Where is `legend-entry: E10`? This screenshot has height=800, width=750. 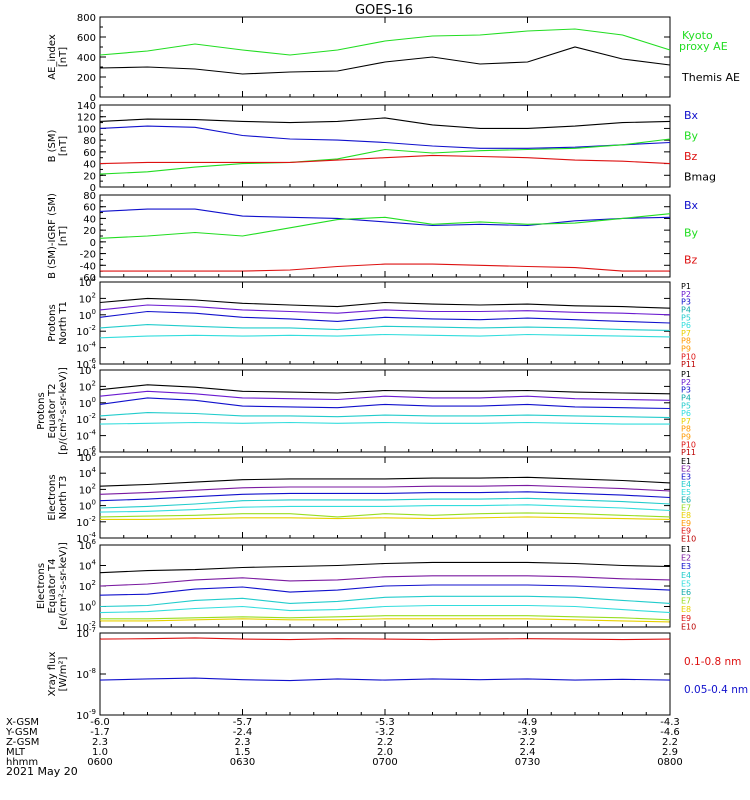 legend-entry: E10 is located at coordinates (688, 626).